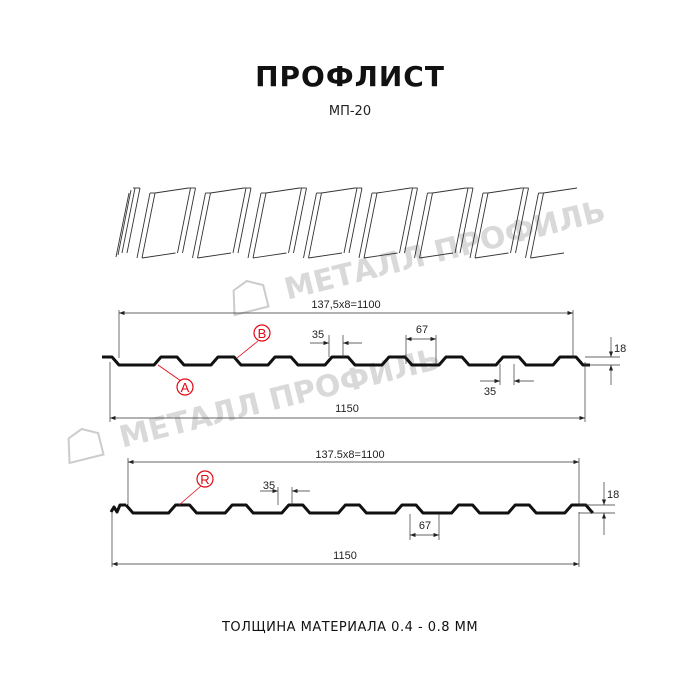 This screenshot has width=700, height=700. Describe the element at coordinates (262, 333) in the screenshot. I see `svg-text: B` at that location.